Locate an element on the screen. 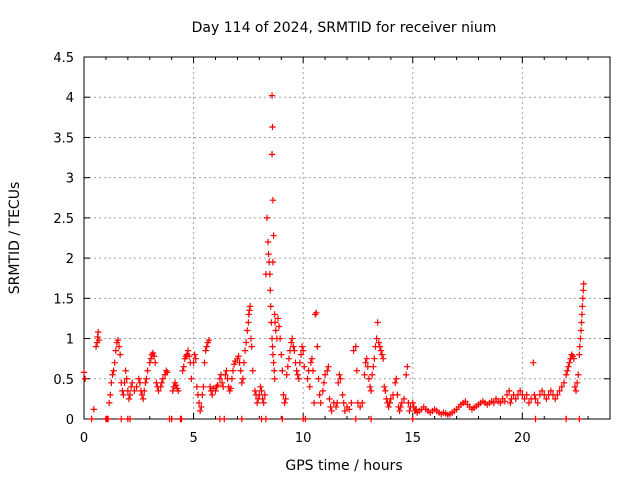 The width and height of the screenshot is (640, 480). x-tick-label: 0 is located at coordinates (84, 438).